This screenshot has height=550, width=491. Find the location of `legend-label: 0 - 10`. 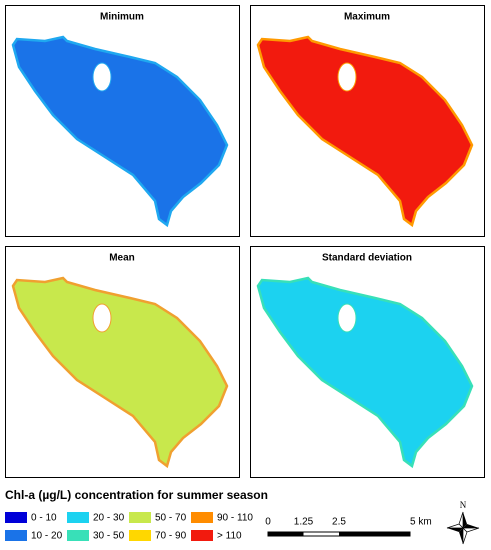

legend-label: 0 - 10 is located at coordinates (44, 518).